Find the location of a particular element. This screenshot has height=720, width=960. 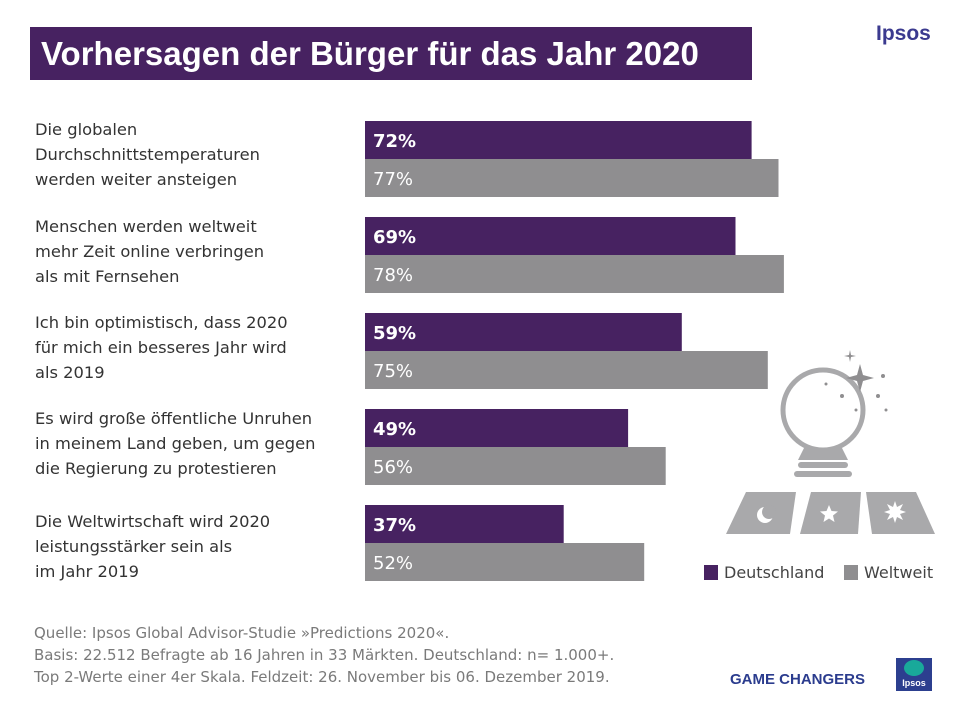

bar-label-weltweit-2: 78% is located at coordinates (393, 275).